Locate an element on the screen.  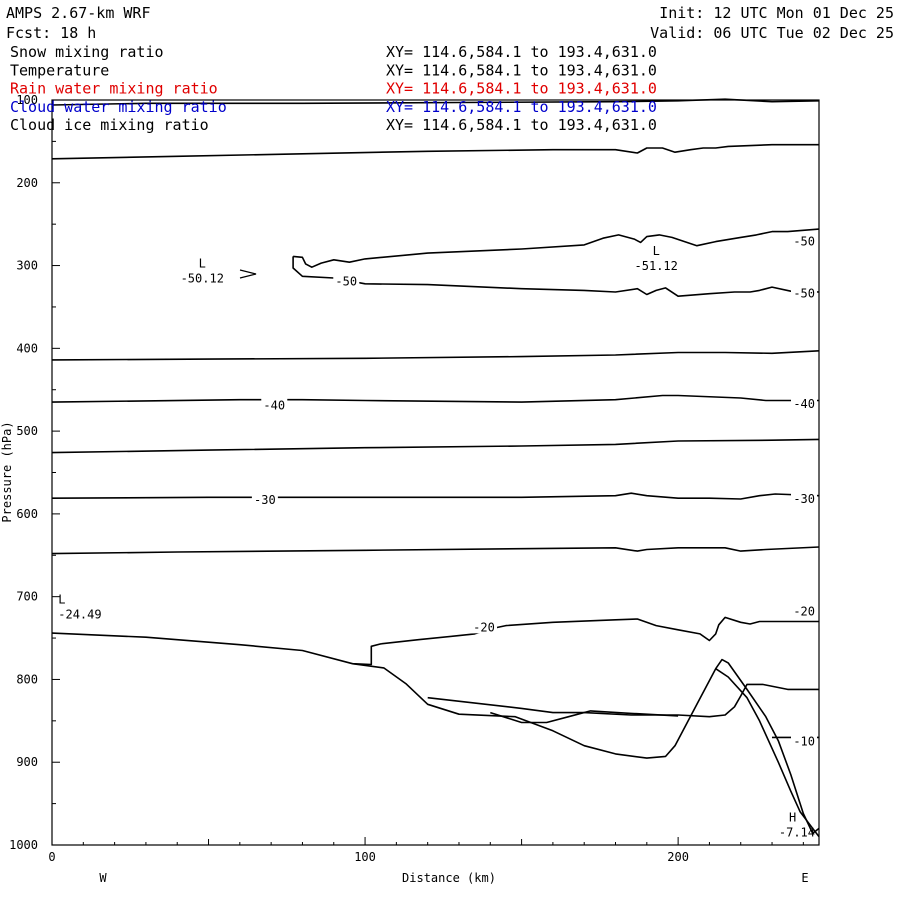
y-tick-label: 600 is located at coordinates (27, 514).